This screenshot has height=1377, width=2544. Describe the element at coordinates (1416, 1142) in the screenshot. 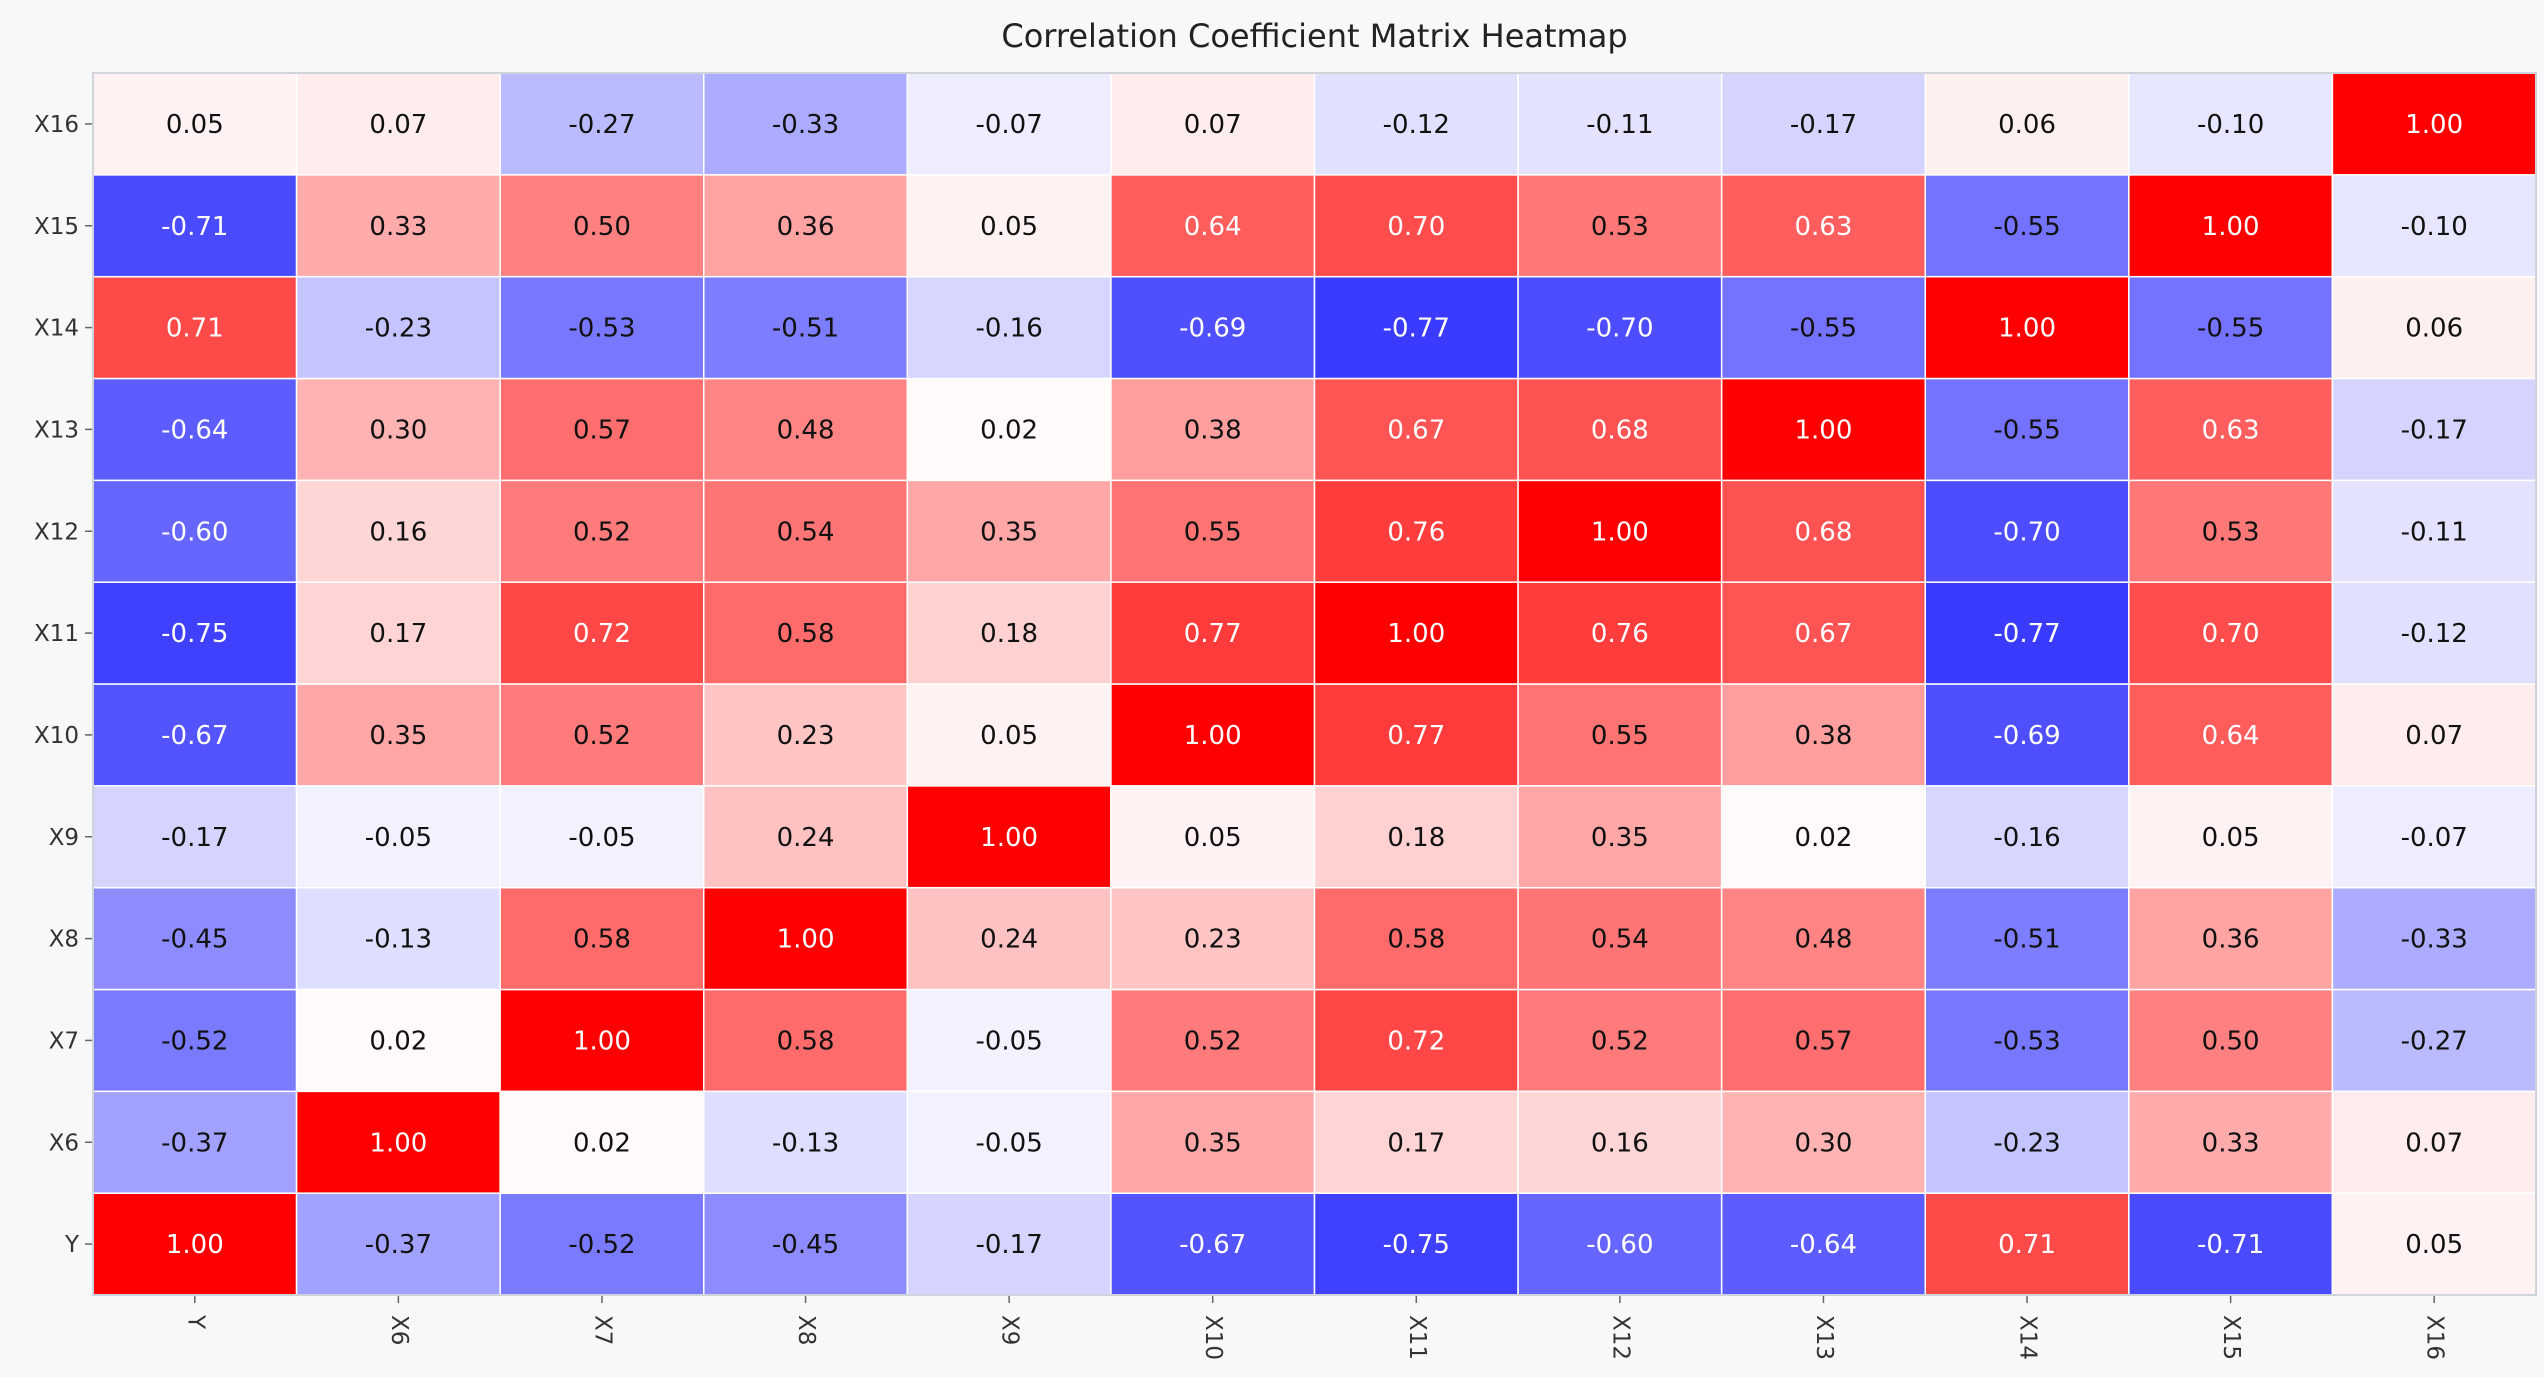

I see `heatmap-cell-X6-X11` at that location.